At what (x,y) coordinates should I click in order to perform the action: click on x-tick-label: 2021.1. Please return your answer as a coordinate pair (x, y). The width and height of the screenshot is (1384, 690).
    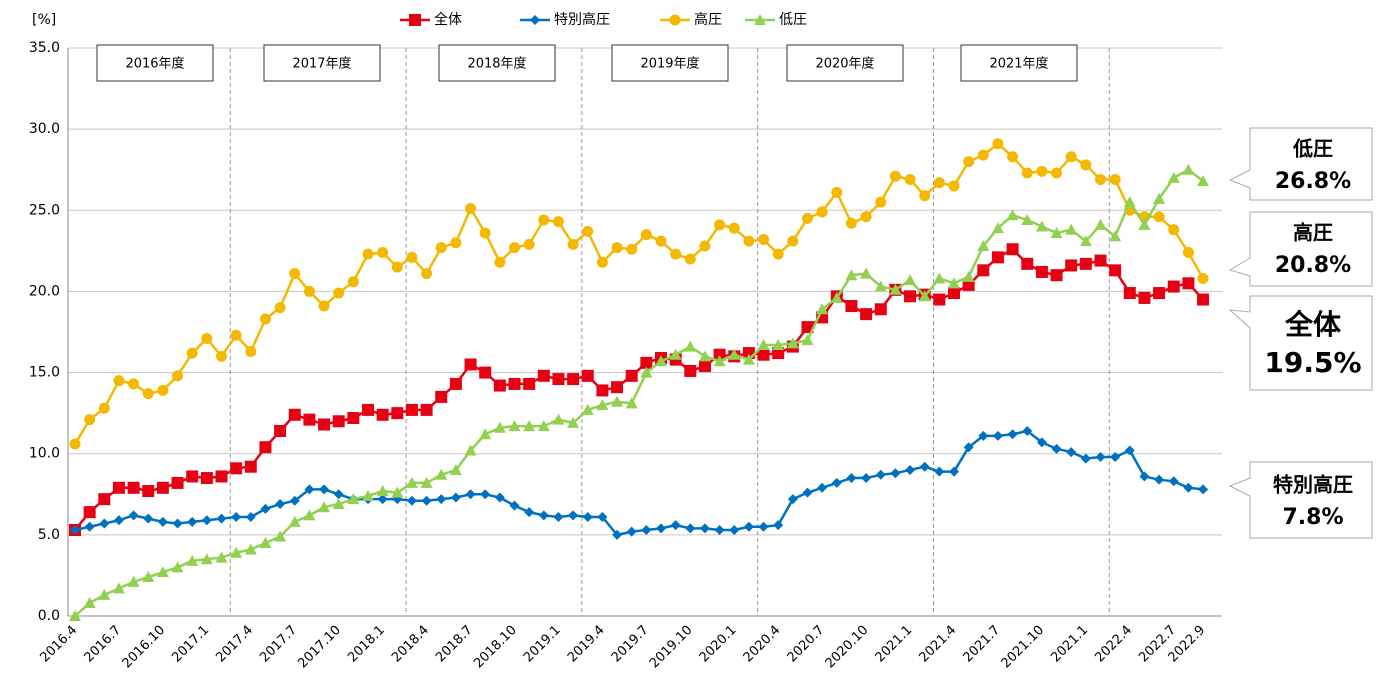
    Looking at the image, I should click on (1069, 644).